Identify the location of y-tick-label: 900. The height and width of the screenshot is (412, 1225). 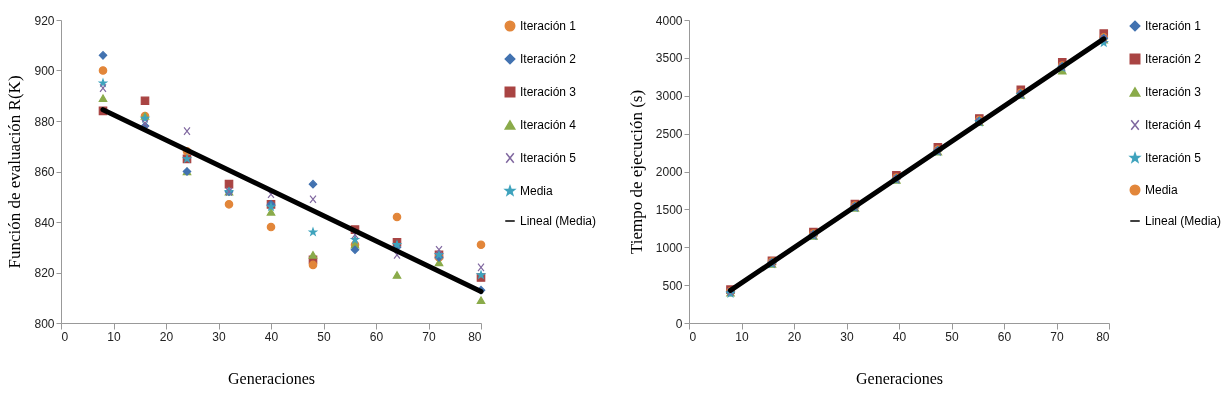
(44, 71).